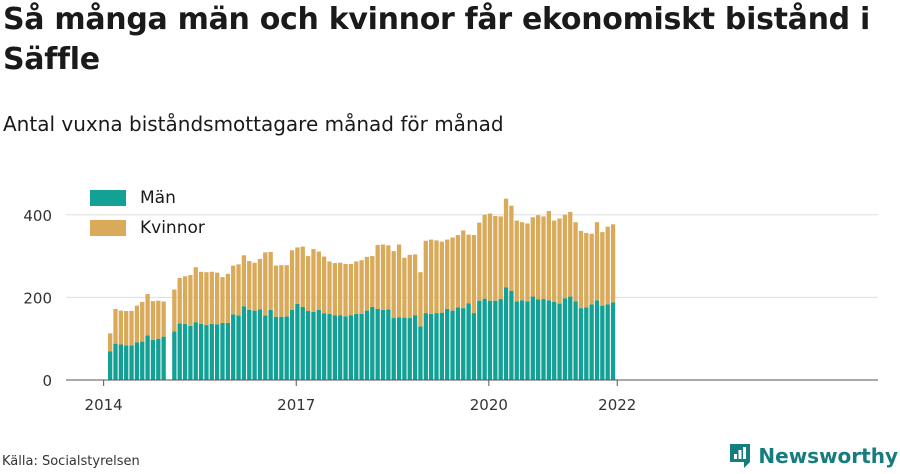 The image size is (900, 474). What do you see at coordinates (147, 213) in the screenshot?
I see `legend: Män Kvinnor` at bounding box center [147, 213].